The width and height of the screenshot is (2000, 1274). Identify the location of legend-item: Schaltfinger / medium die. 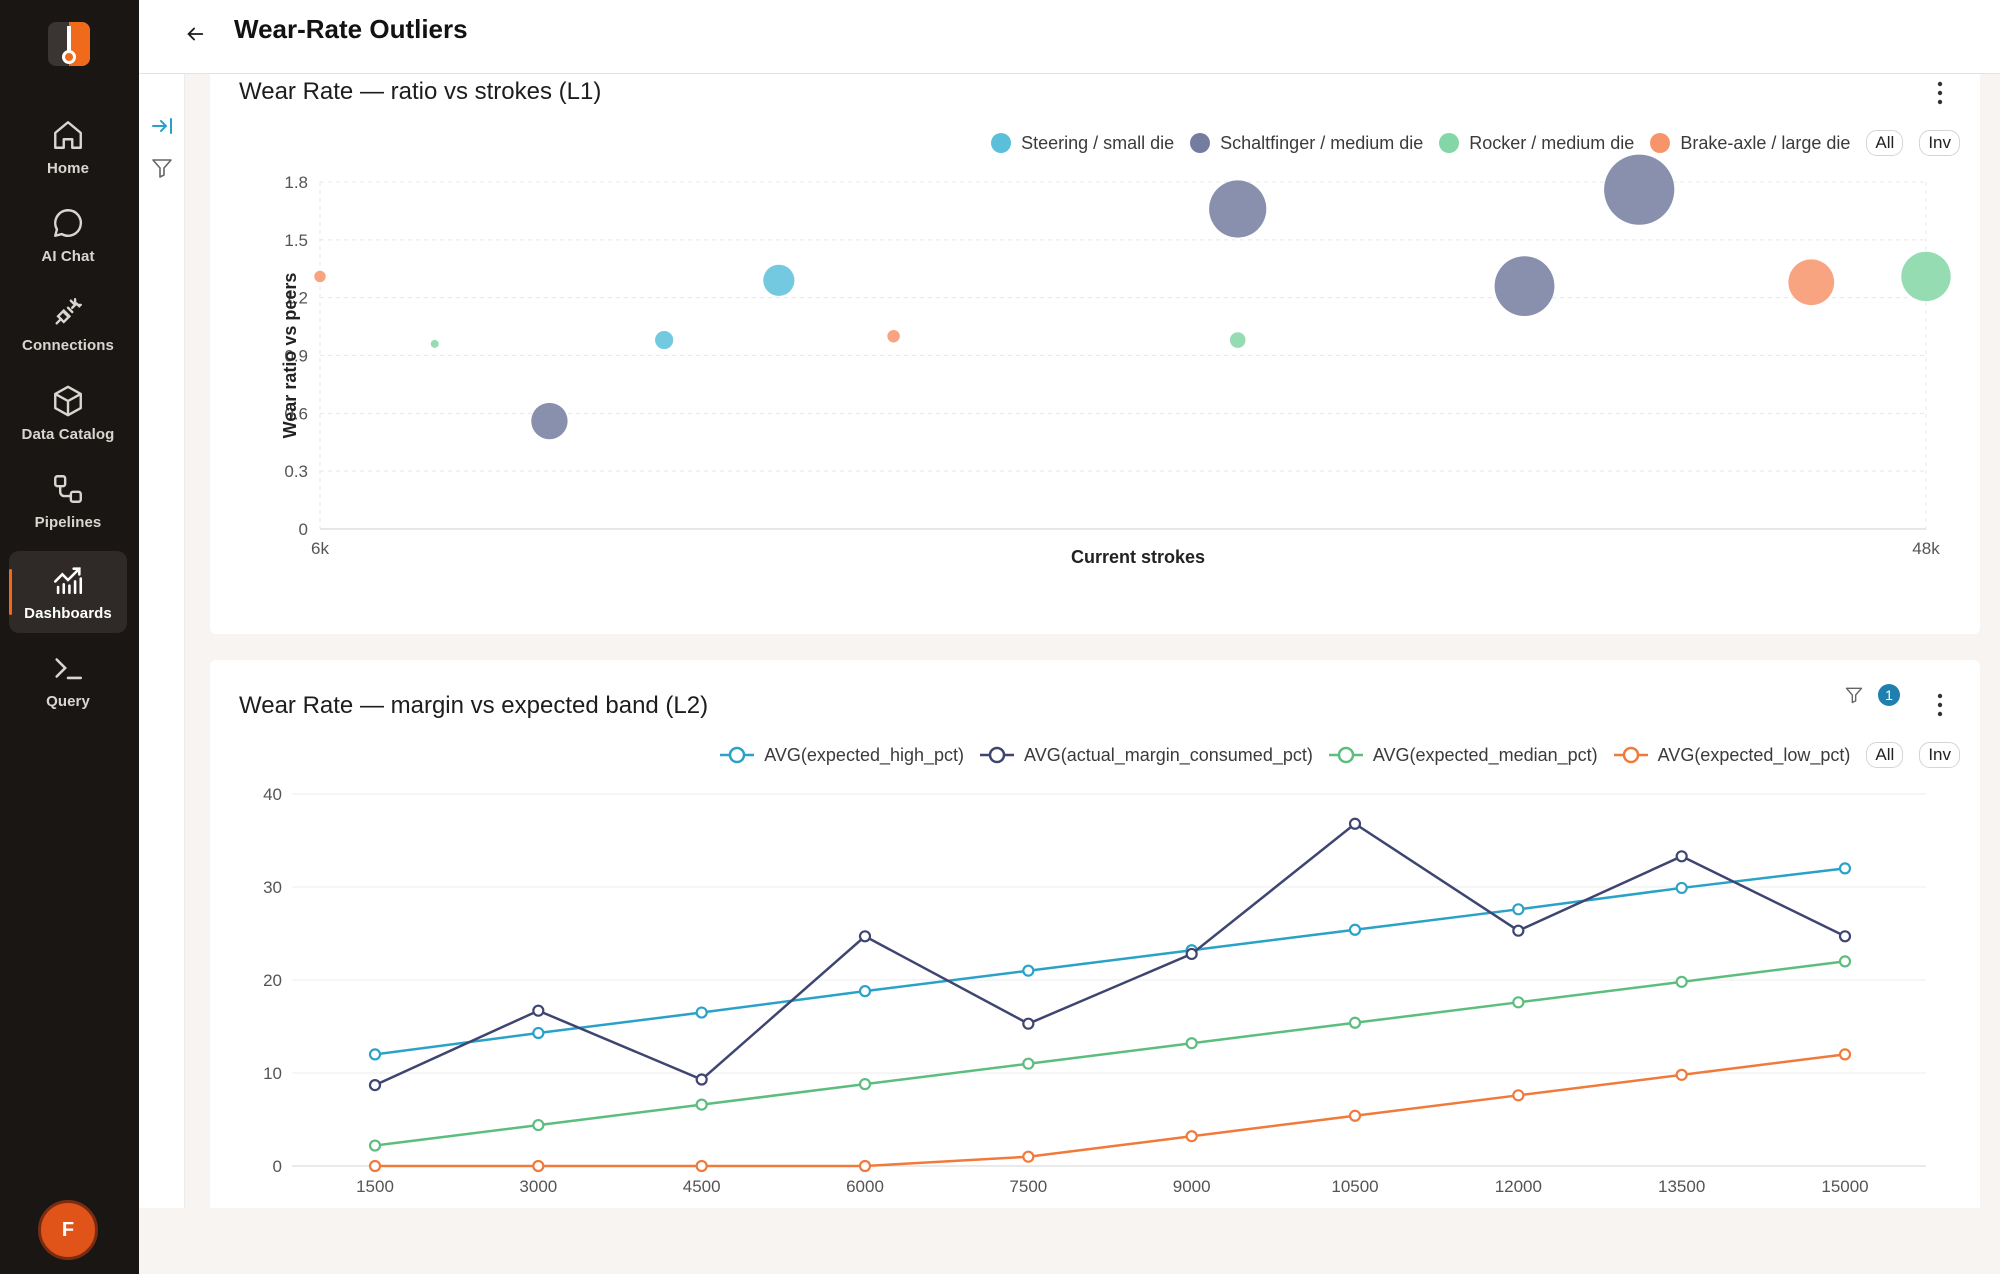
(1306, 143).